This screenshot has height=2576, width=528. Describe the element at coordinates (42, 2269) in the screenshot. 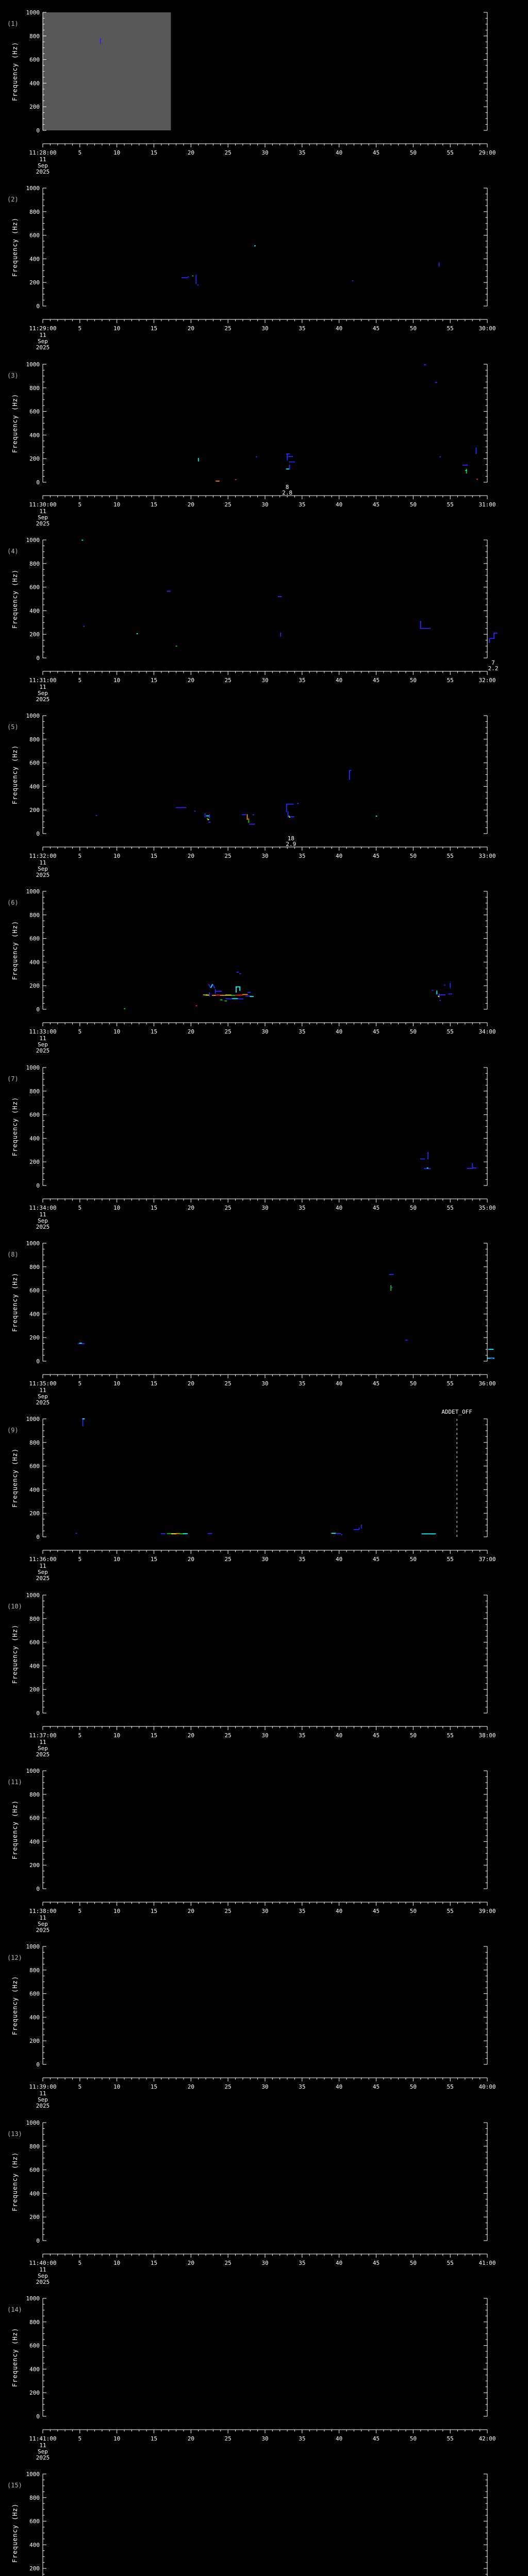

I see `x-axis-date-line: 11` at that location.